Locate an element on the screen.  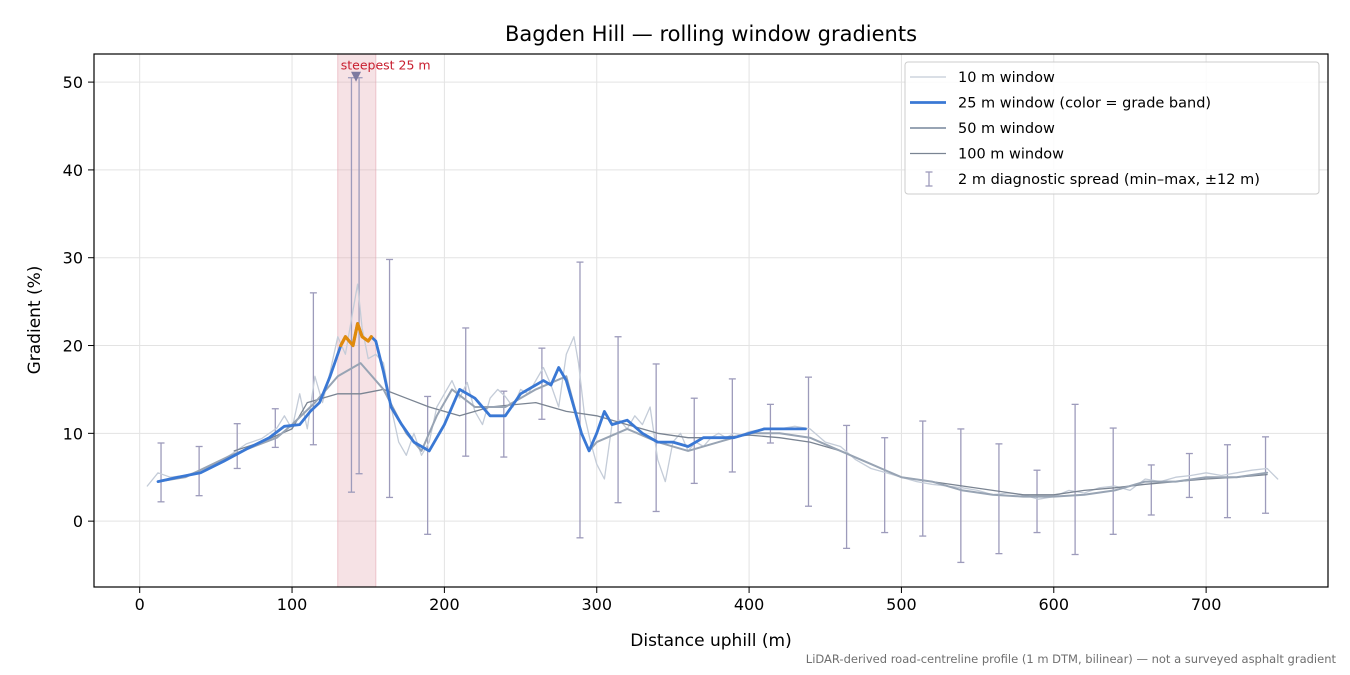
x-tick-label: 500 is located at coordinates (901, 604).